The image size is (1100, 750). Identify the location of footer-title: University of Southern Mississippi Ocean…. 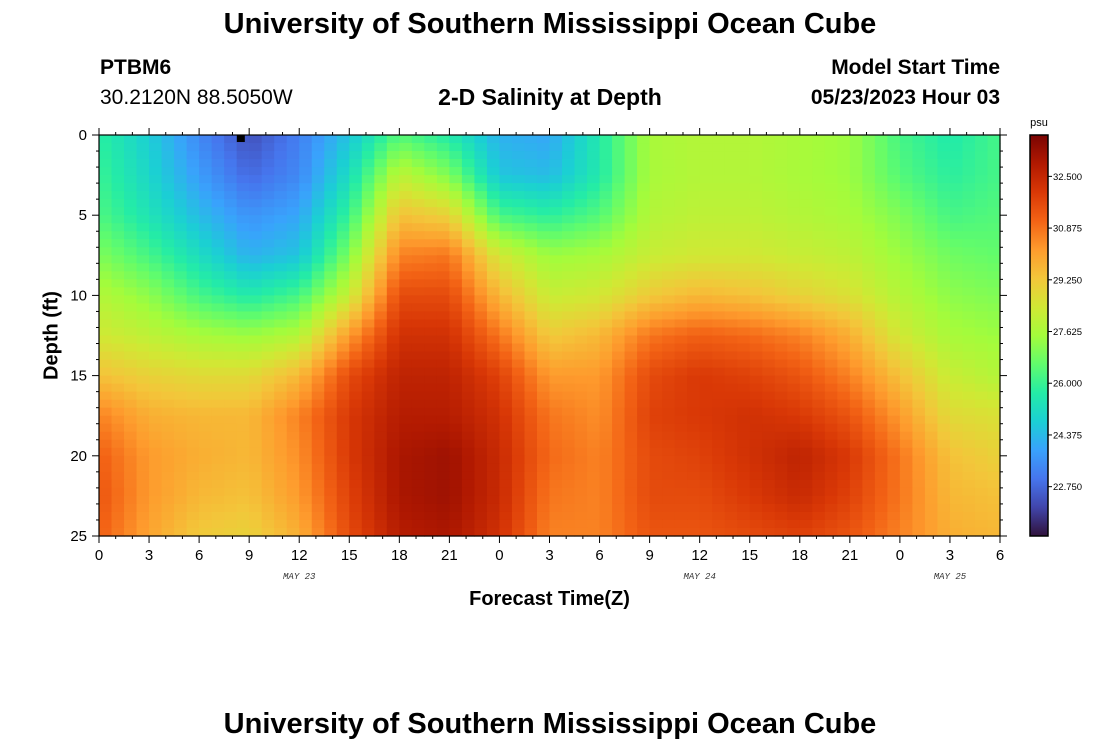
(550, 724).